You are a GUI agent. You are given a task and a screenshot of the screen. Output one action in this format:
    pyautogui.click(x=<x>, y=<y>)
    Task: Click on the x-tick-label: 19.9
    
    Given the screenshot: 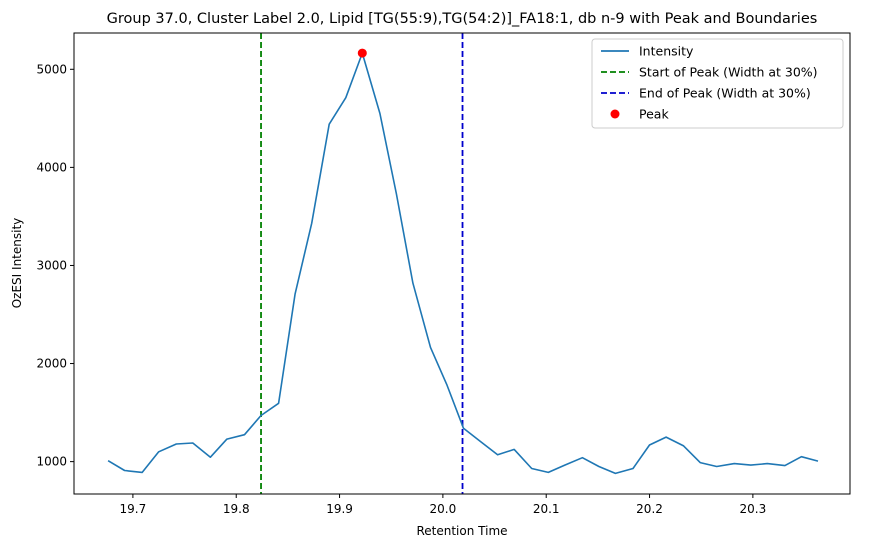 What is the action you would take?
    pyautogui.click(x=339, y=509)
    